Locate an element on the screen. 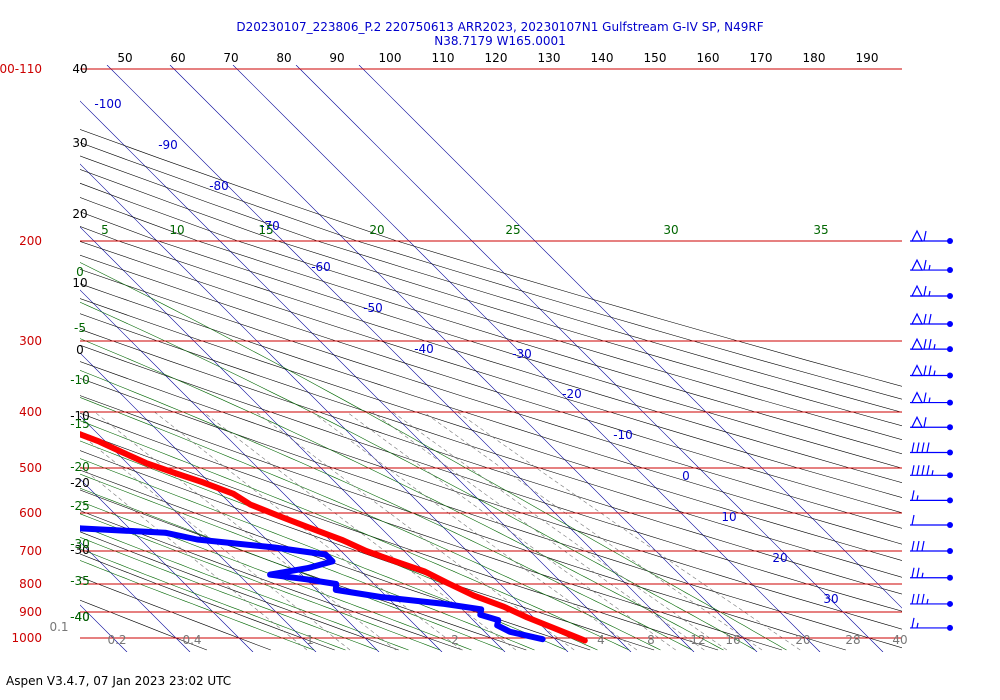 The image size is (1000, 700). isotherm-label: -90 is located at coordinates (168, 145).